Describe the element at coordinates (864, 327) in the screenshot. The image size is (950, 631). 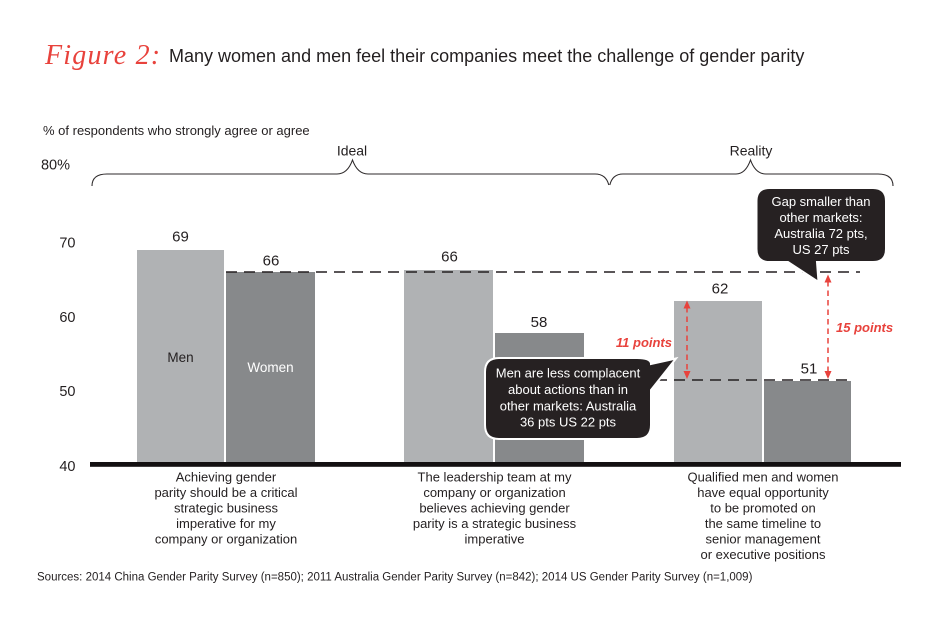
I see `svg-text: 15 points` at that location.